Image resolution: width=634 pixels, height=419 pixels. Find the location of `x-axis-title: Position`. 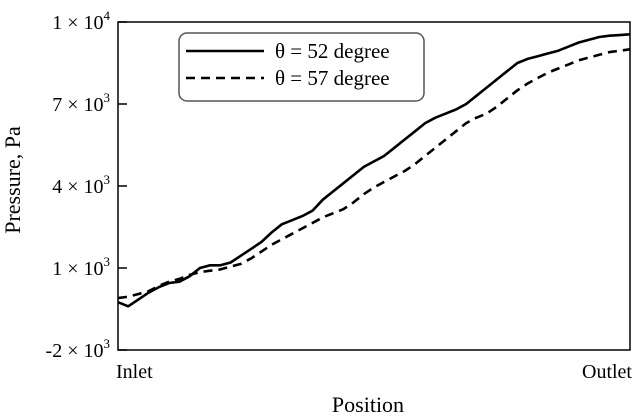

x-axis-title: Position is located at coordinates (368, 404).